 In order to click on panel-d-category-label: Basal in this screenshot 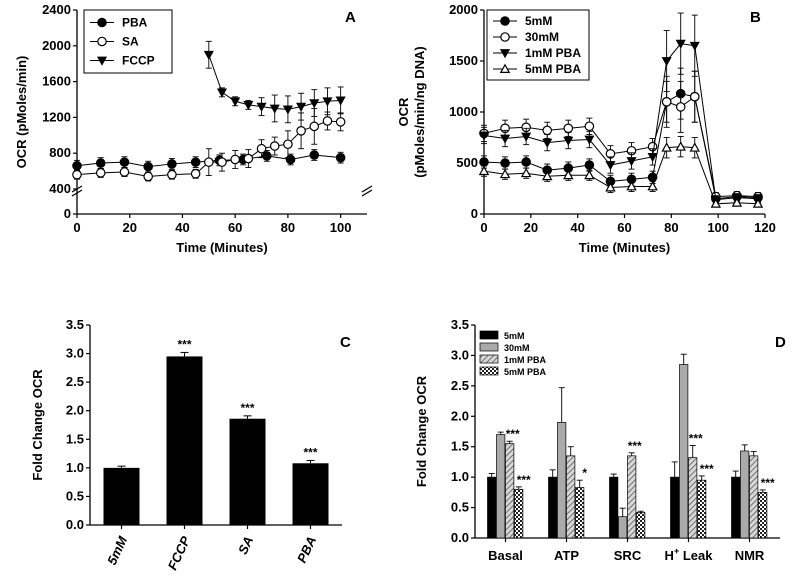, I will do `click(505, 555)`.